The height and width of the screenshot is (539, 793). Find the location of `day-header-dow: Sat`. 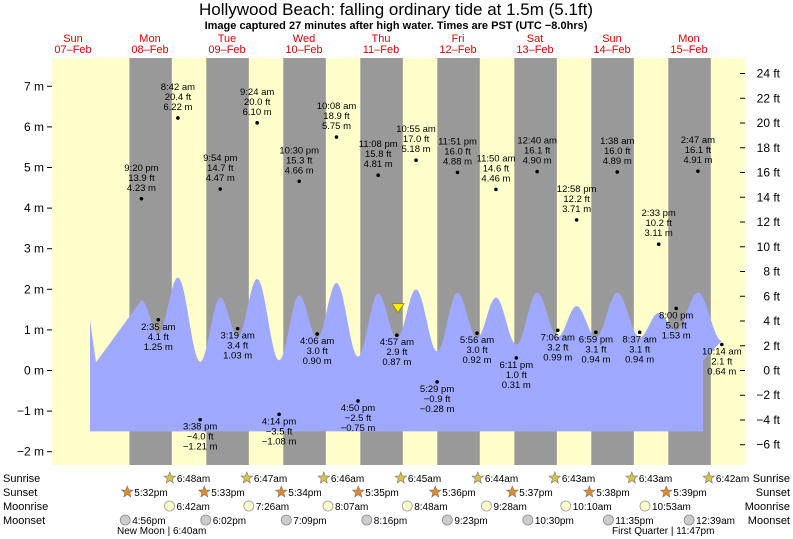

day-header-dow: Sat is located at coordinates (535, 39).